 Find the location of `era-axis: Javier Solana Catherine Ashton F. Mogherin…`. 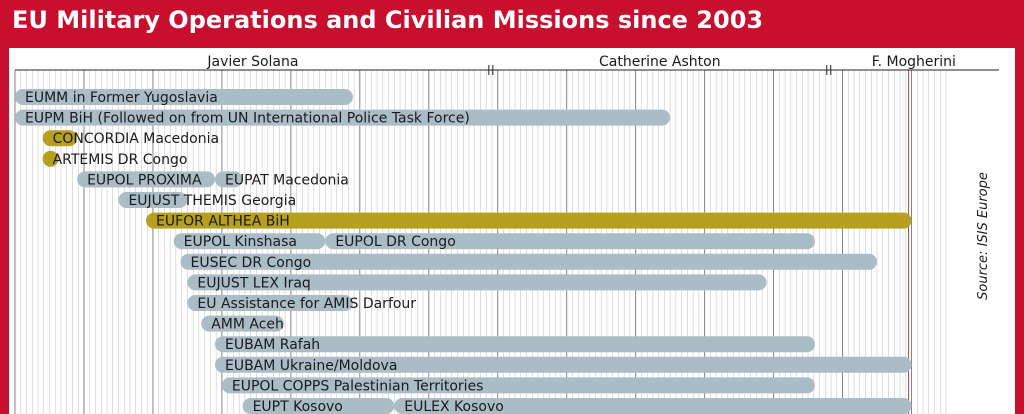

era-axis: Javier Solana Catherine Ashton F. Mogherin… is located at coordinates (507, 64).